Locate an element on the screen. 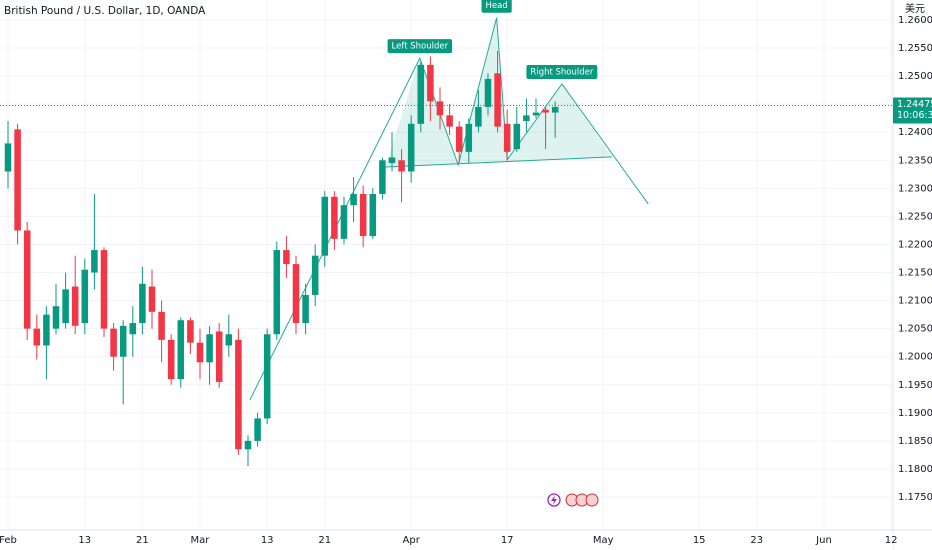 The height and width of the screenshot is (550, 932). y-tick-label: 1.18500 is located at coordinates (915, 441).